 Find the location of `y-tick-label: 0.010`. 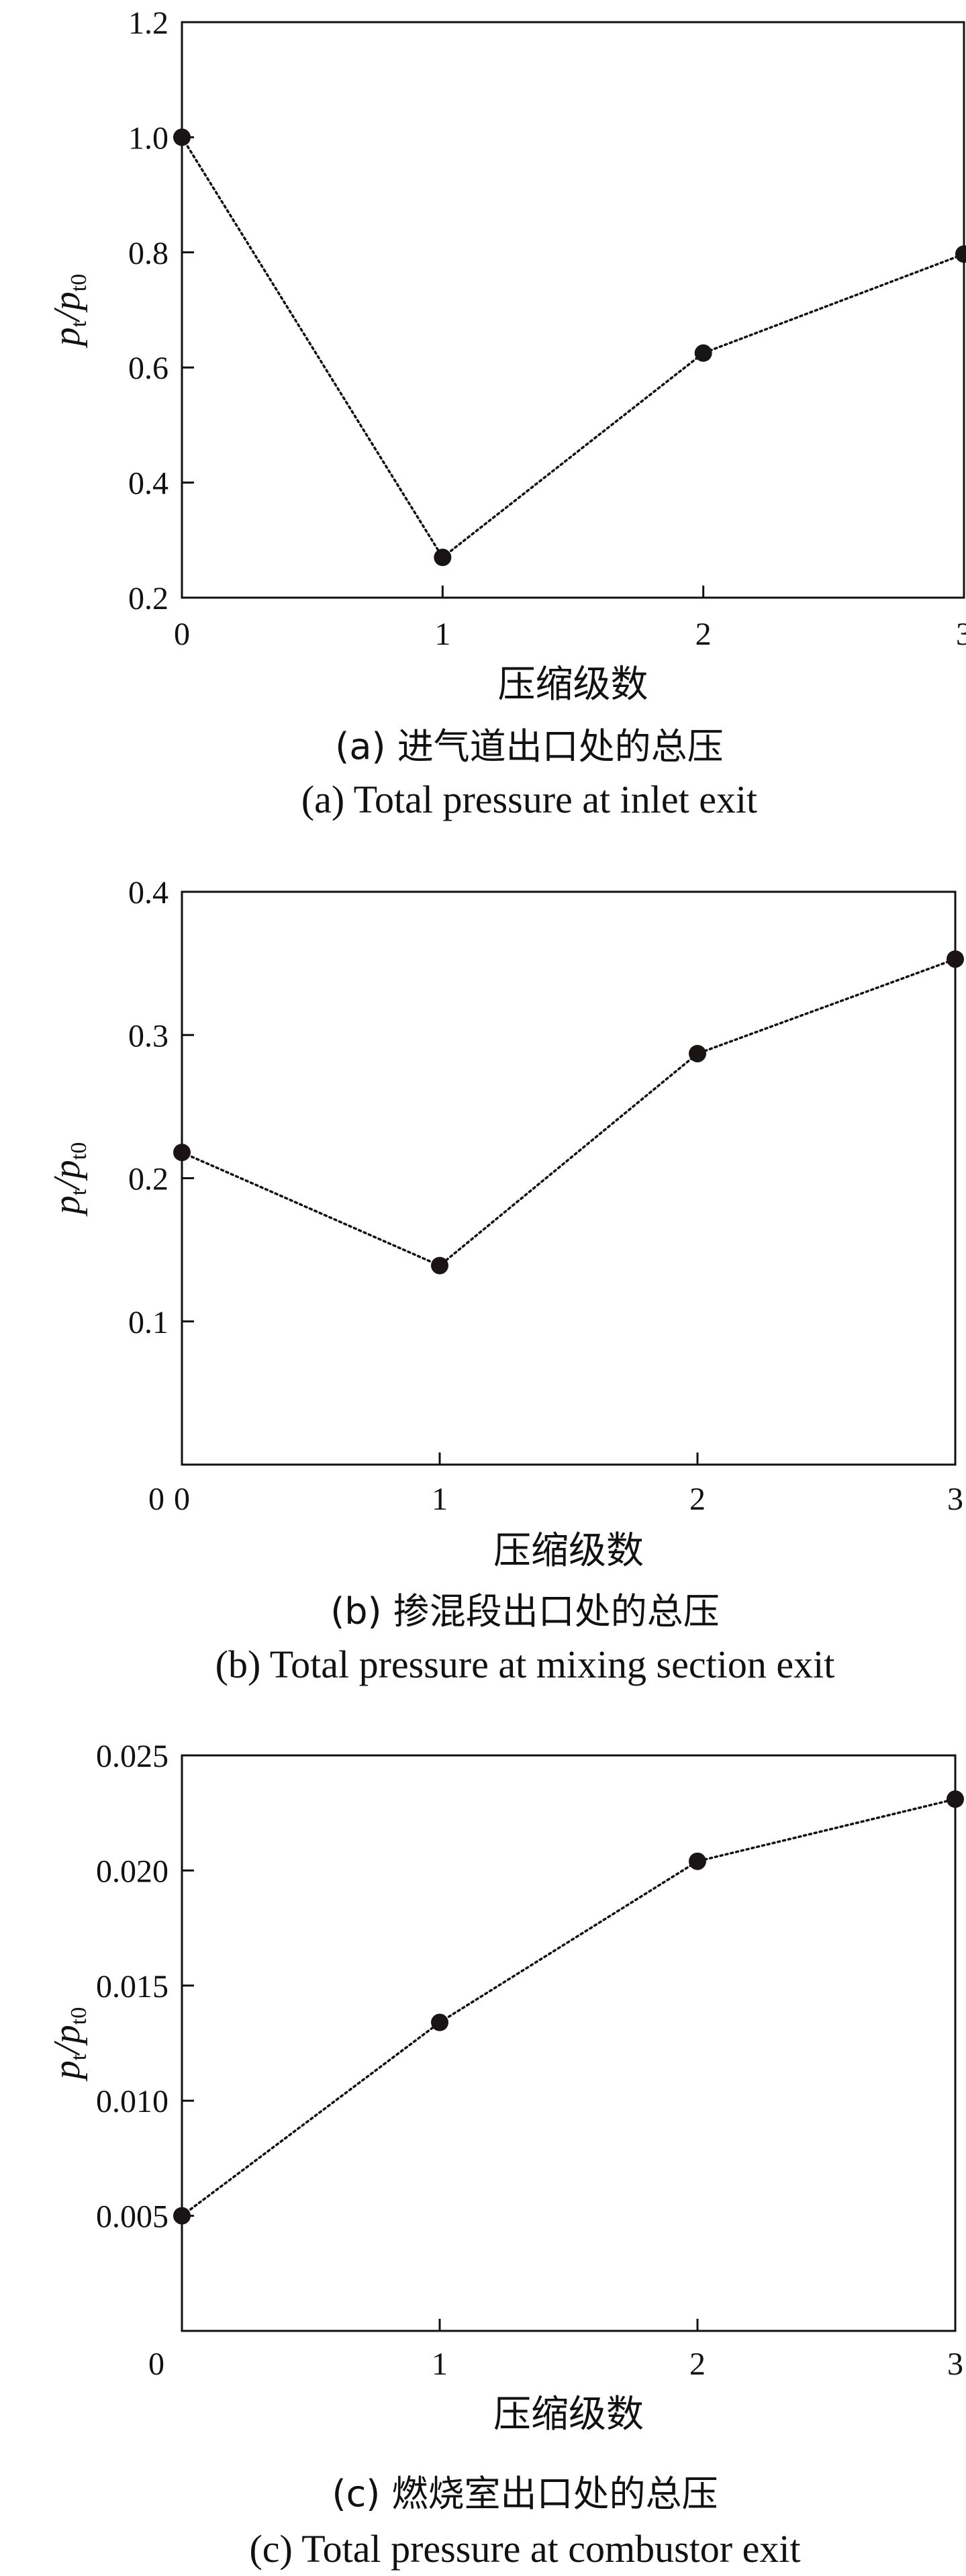

y-tick-label: 0.010 is located at coordinates (132, 2101).